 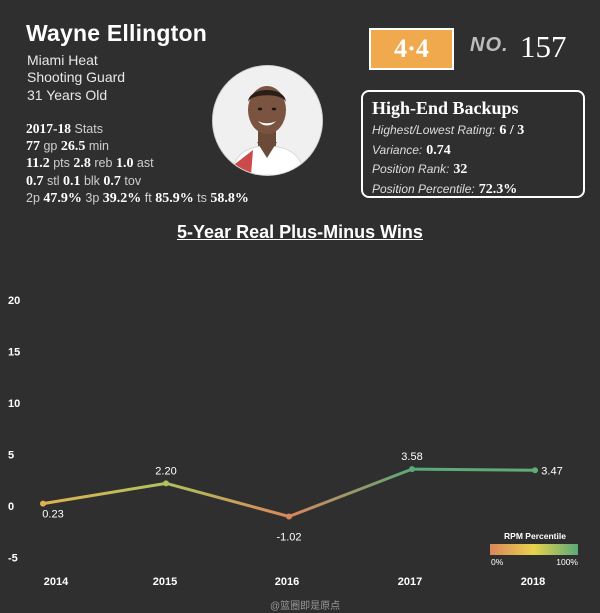 I want to click on x-tick-label: 2016, so click(x=287, y=582).